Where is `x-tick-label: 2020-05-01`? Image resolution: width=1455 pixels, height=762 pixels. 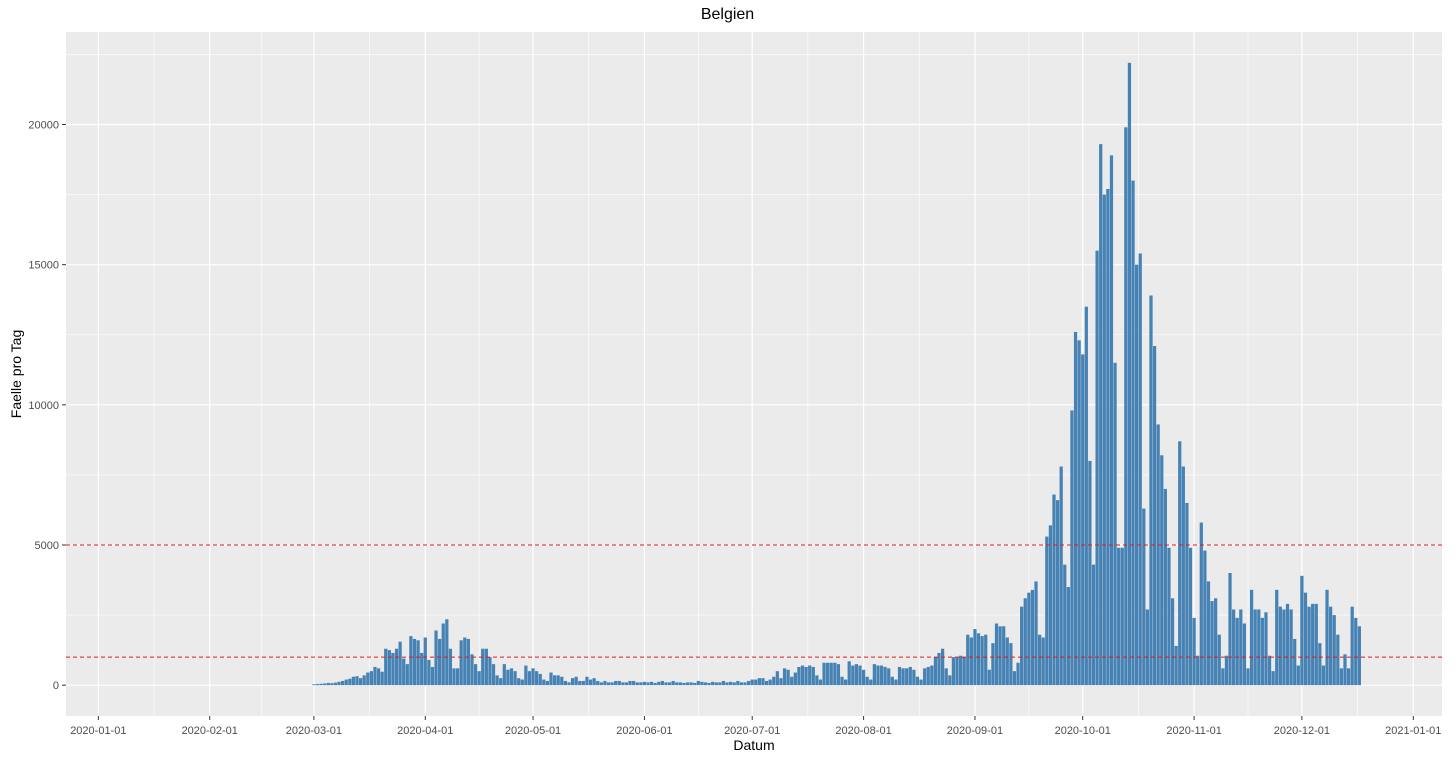
x-tick-label: 2020-05-01 is located at coordinates (533, 731).